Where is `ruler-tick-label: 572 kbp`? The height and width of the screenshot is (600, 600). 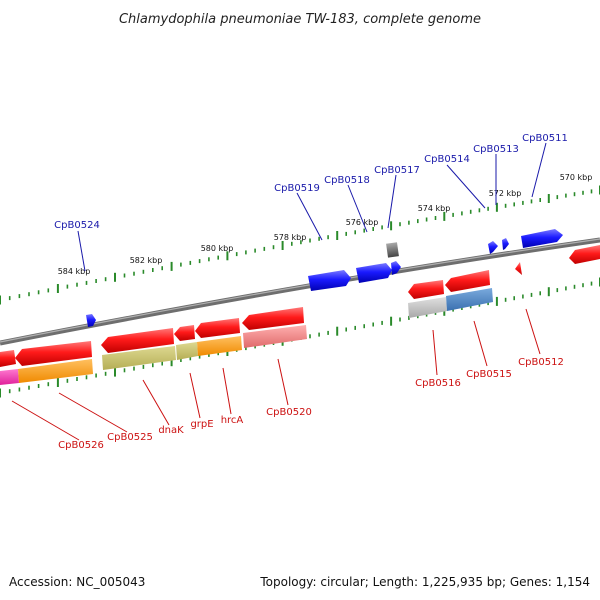 ruler-tick-label: 572 kbp is located at coordinates (505, 193).